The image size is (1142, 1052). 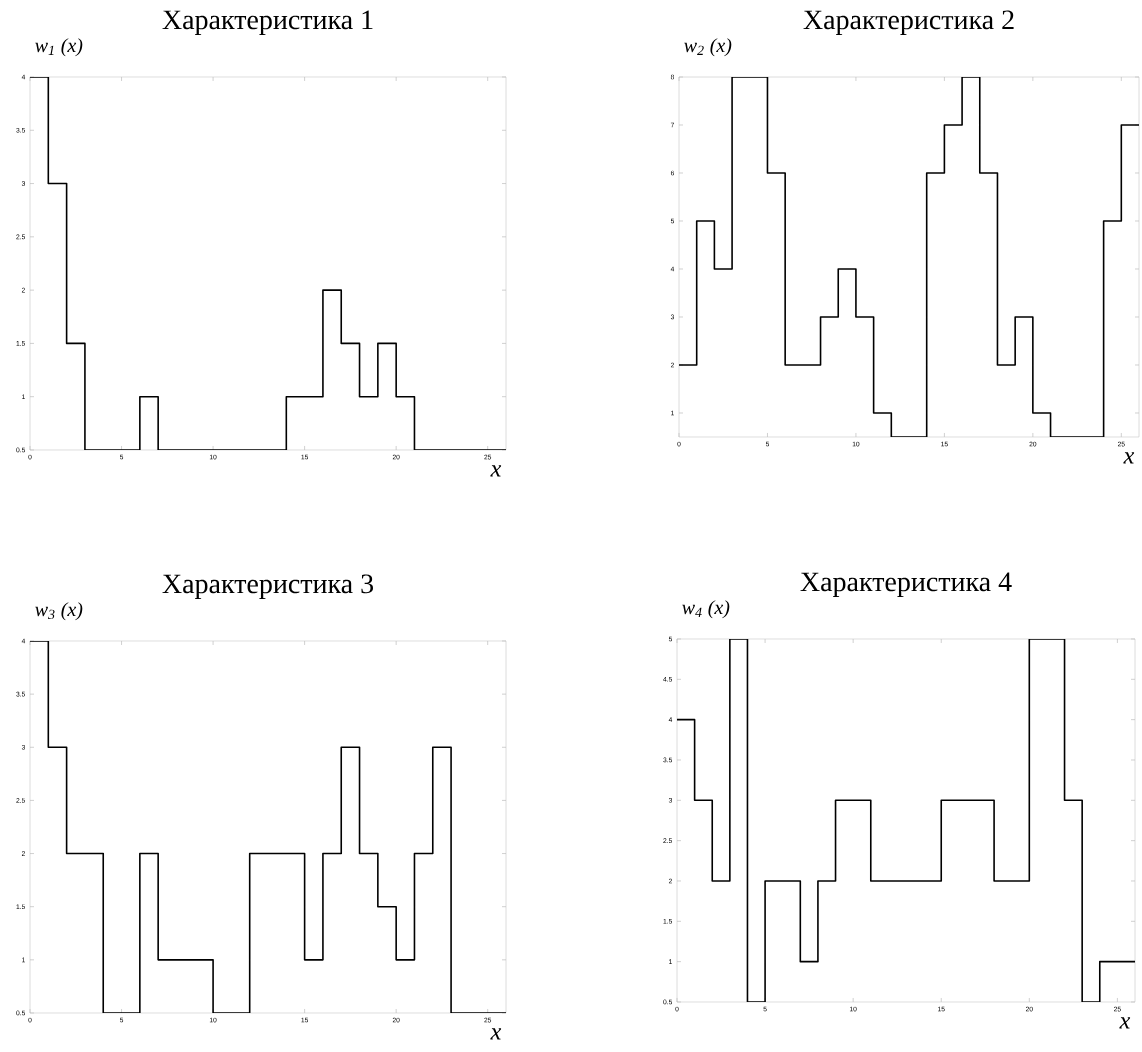 What do you see at coordinates (708, 47) in the screenshot?
I see `y-axis-title: w$_{2}$ (x)` at bounding box center [708, 47].